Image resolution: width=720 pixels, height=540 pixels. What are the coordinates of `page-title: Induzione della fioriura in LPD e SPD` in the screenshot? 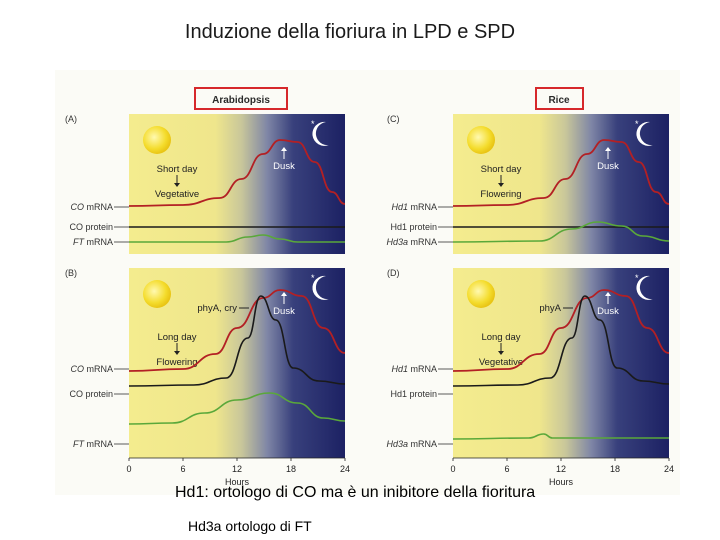 It's located at (350, 32).